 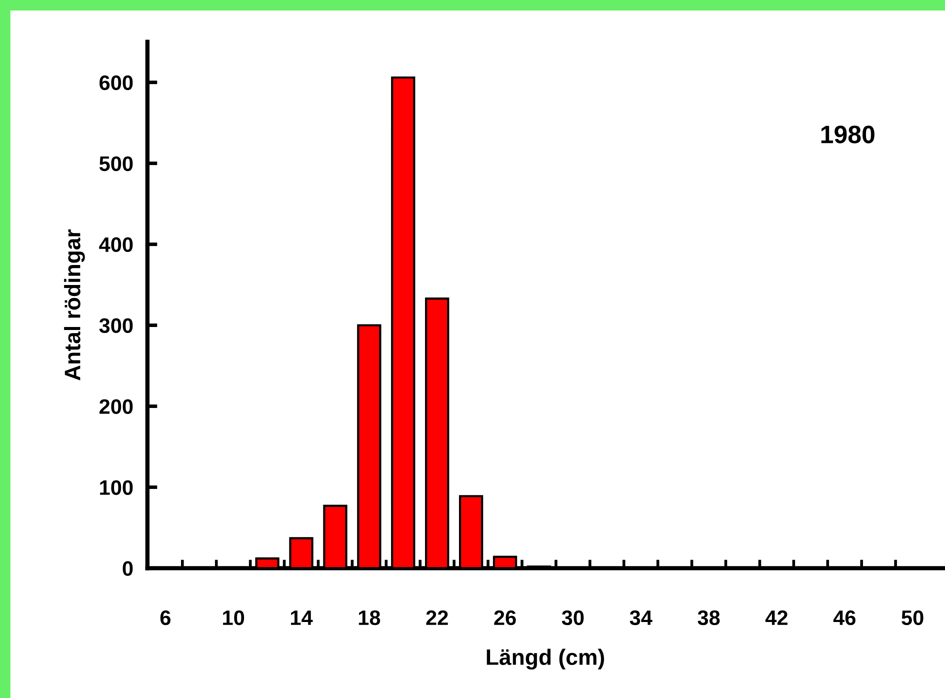 What do you see at coordinates (165, 618) in the screenshot?
I see `x-tick-label: 6` at bounding box center [165, 618].